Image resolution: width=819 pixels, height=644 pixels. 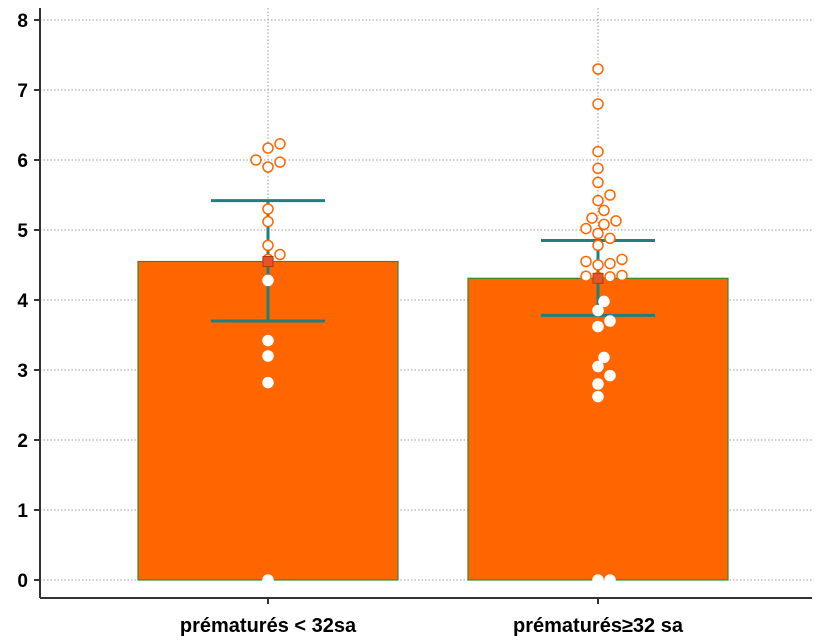 I want to click on y-tick-label: 0, so click(x=22, y=581).